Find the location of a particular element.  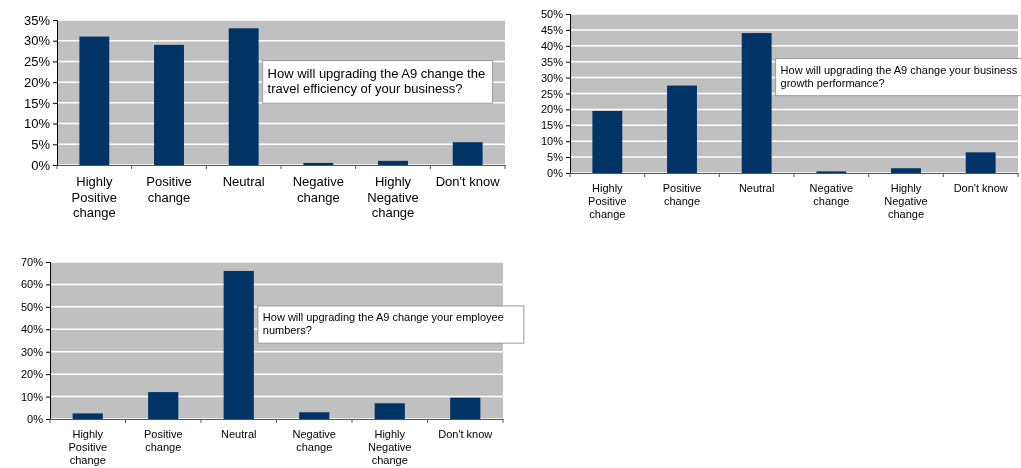

text: How will upgrading the A9 change the travel efficiency of your business? is located at coordinates (376, 81).